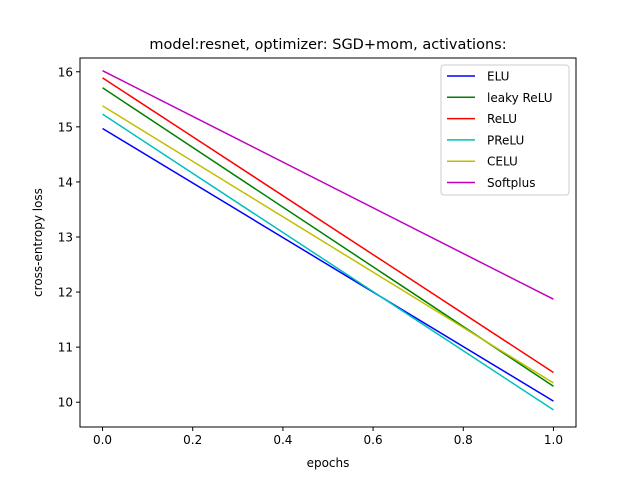 This screenshot has height=480, width=640. Describe the element at coordinates (192, 440) in the screenshot. I see `x-tick-label: 0.2` at that location.